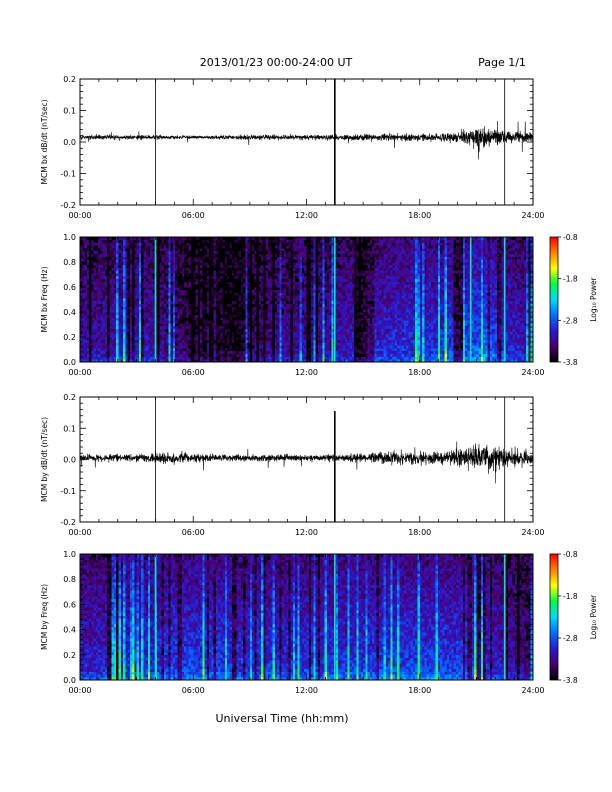  Describe the element at coordinates (573, 300) in the screenshot. I see `bx-colorbar: -0.8 -1.8 -2.8 -3.8 Log₁₀ Power` at that location.